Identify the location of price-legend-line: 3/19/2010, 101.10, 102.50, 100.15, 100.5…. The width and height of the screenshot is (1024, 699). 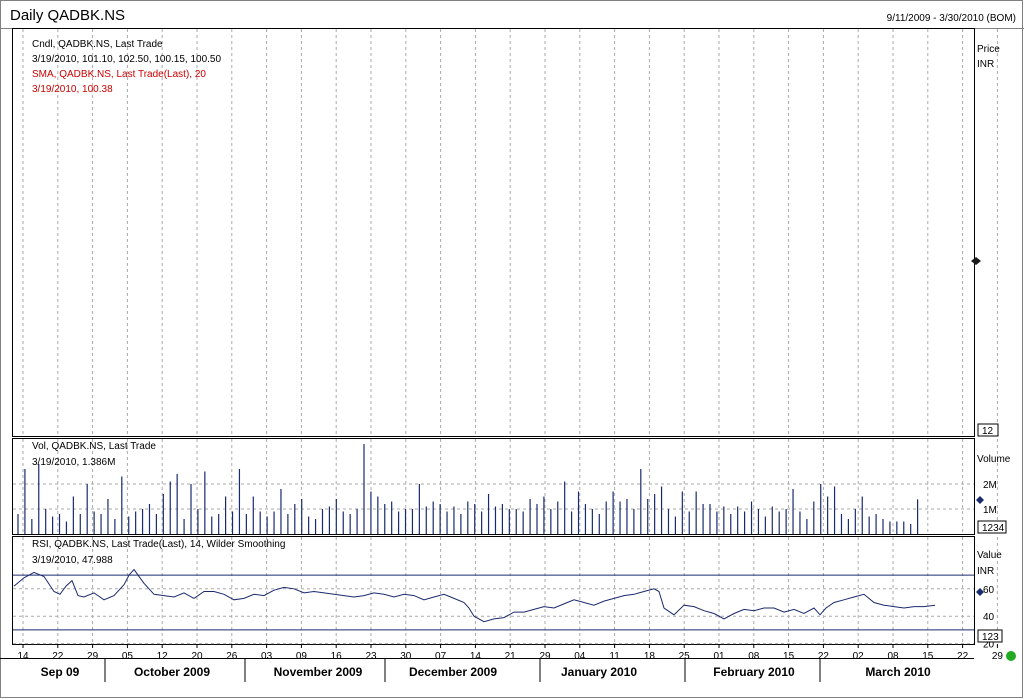
(126, 59).